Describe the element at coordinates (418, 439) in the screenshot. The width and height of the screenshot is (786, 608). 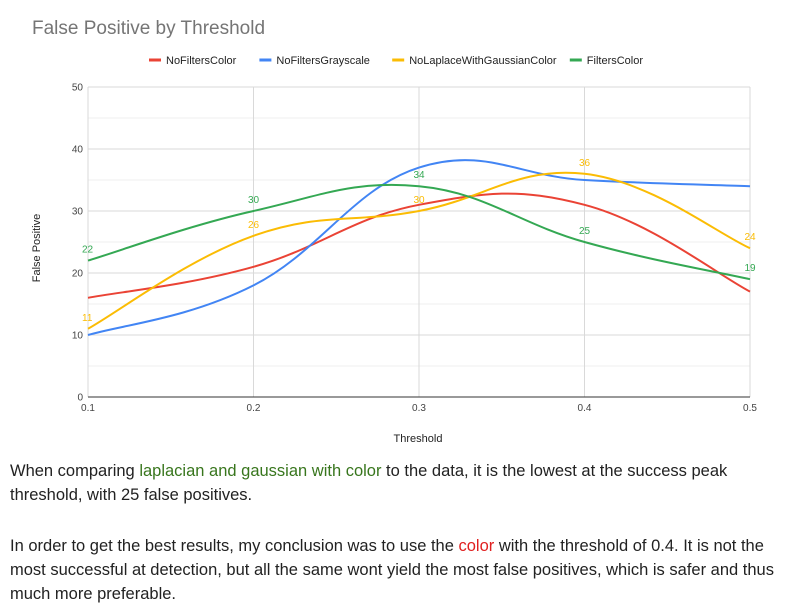
I see `x-axis-title: Threshold` at that location.